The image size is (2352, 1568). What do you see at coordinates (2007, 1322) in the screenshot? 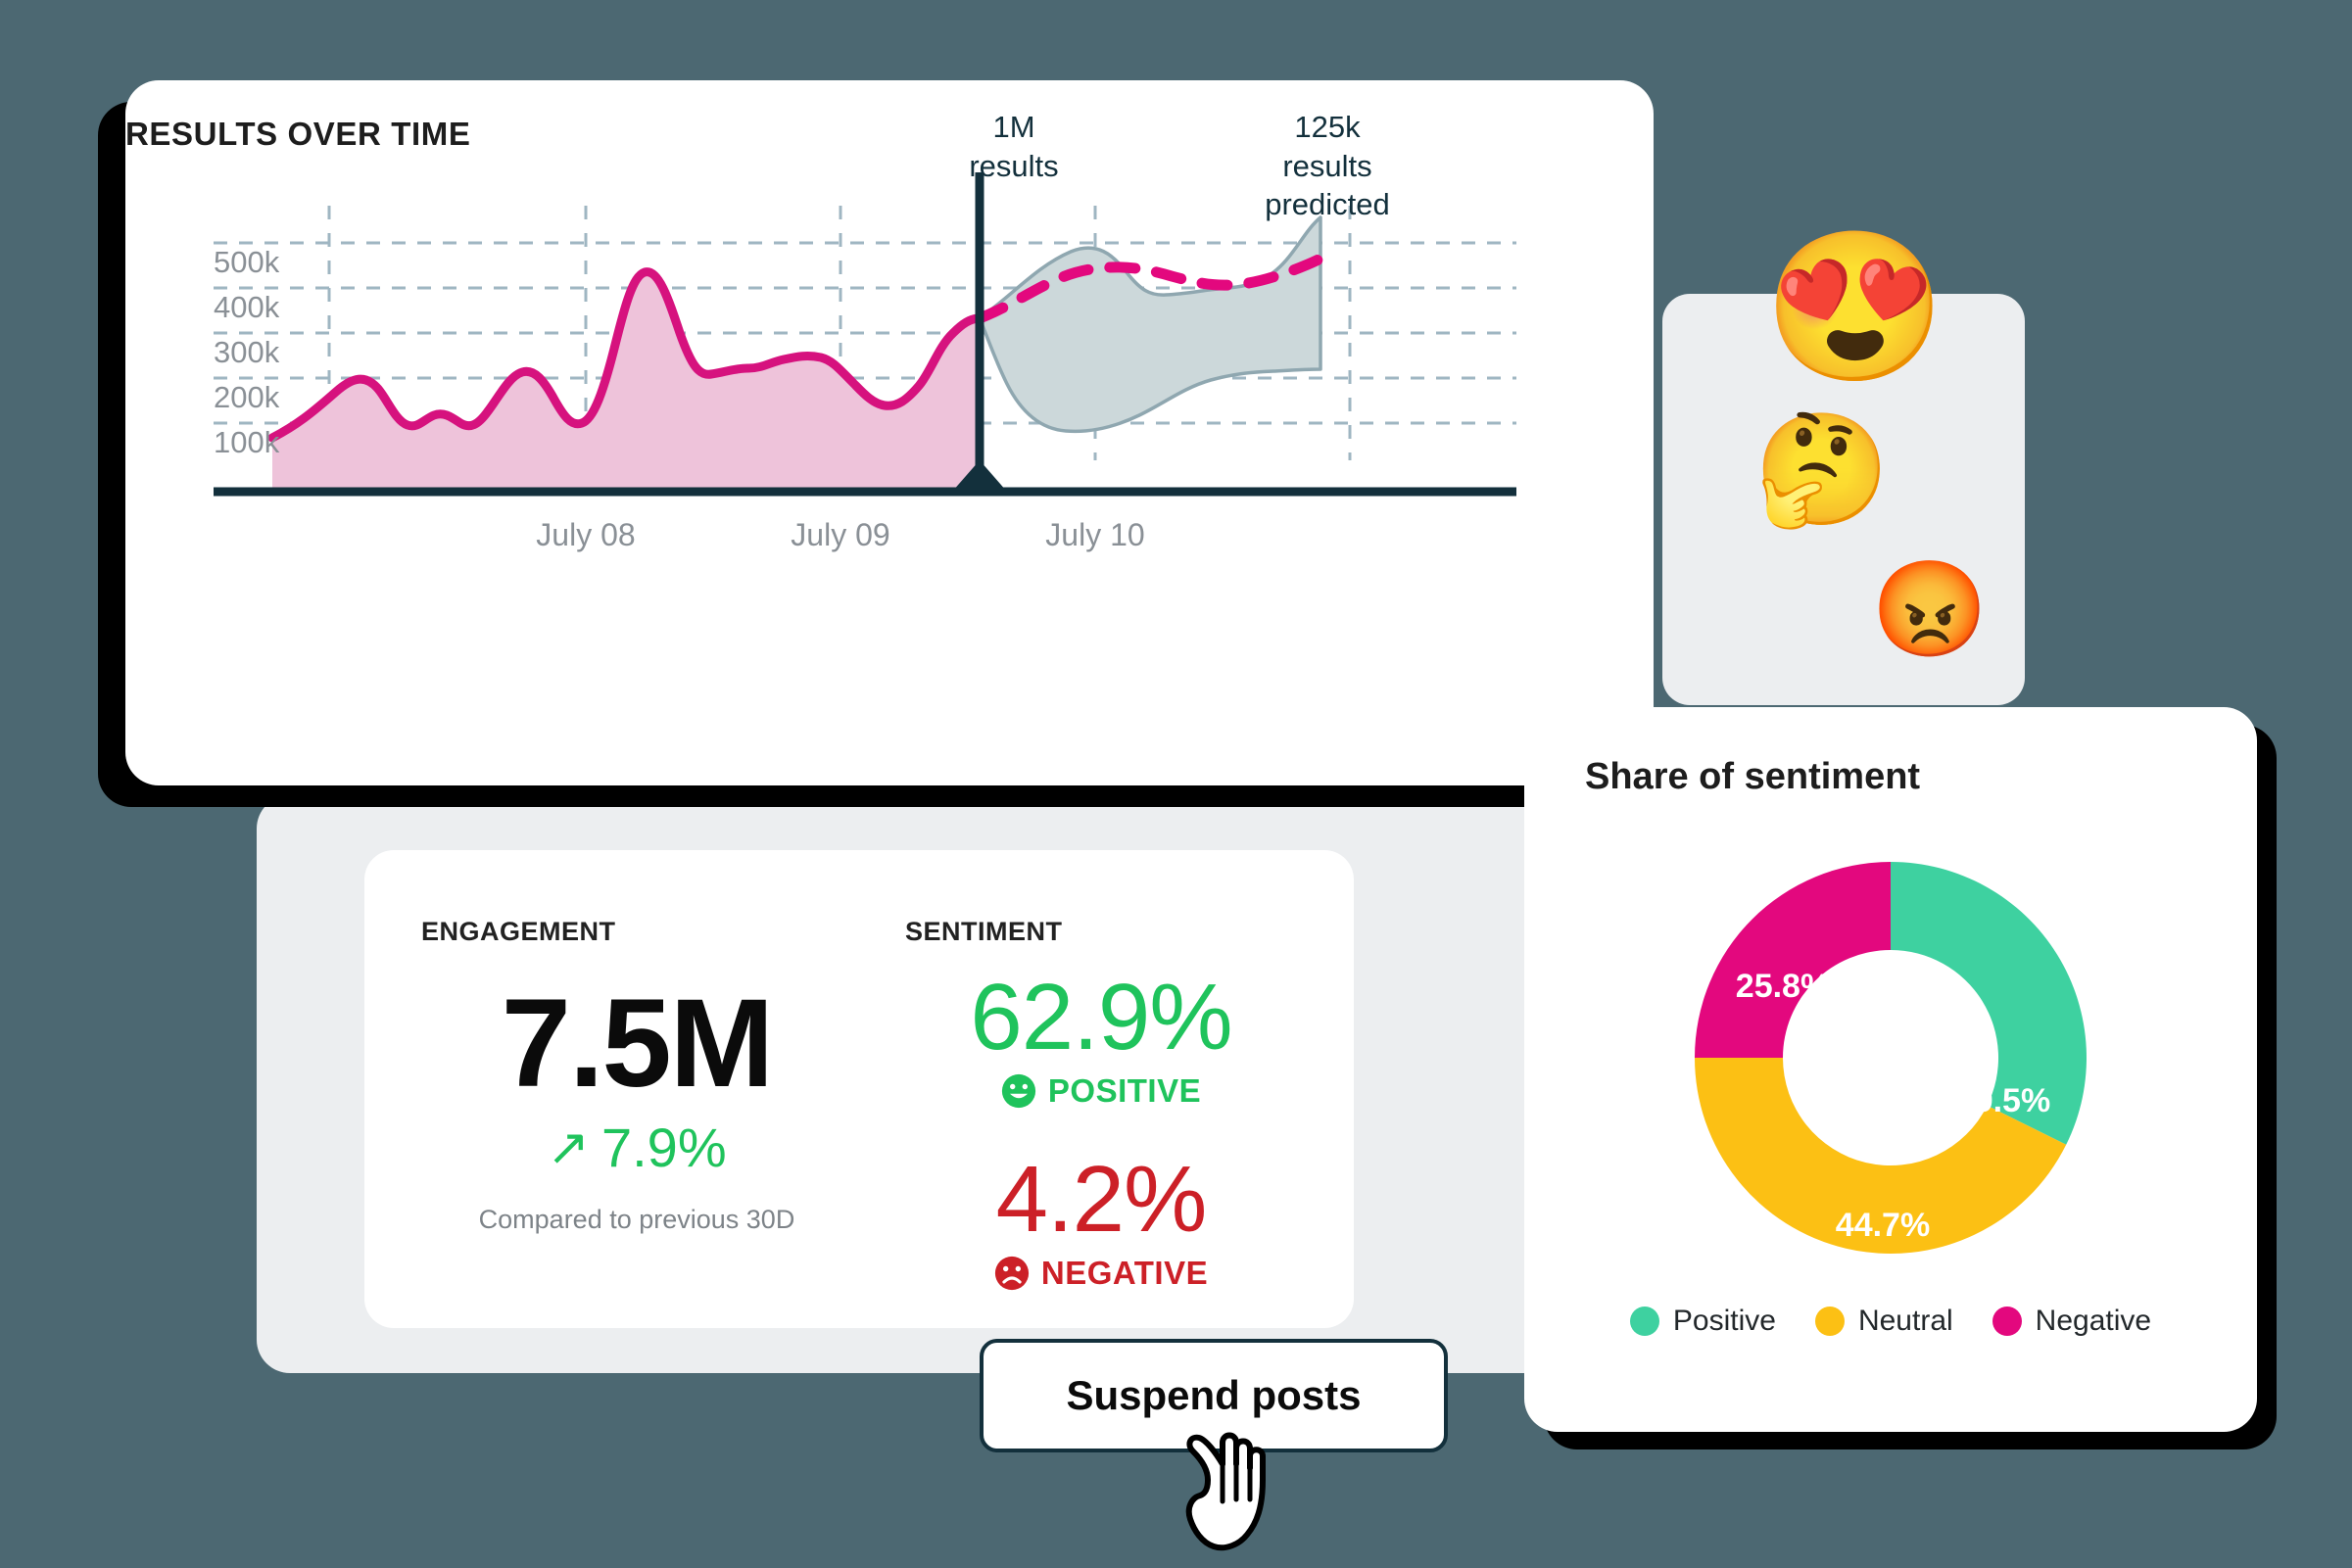
I see `legend-dot-negative` at bounding box center [2007, 1322].